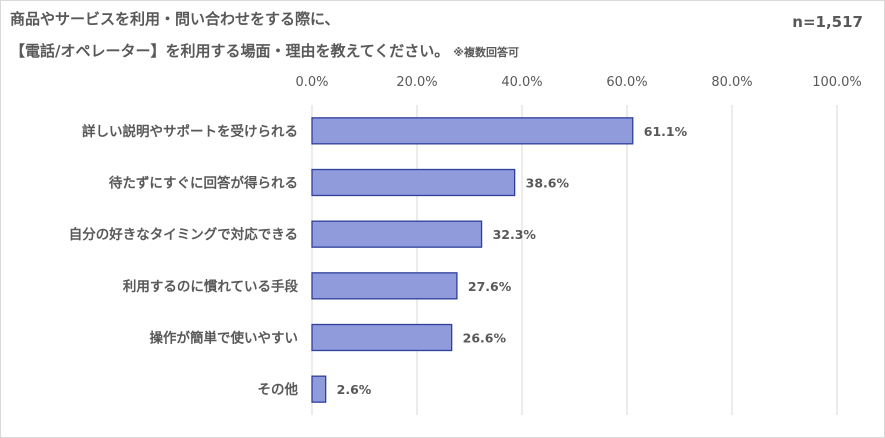  I want to click on sample-size-label: n=1,517, so click(827, 22).